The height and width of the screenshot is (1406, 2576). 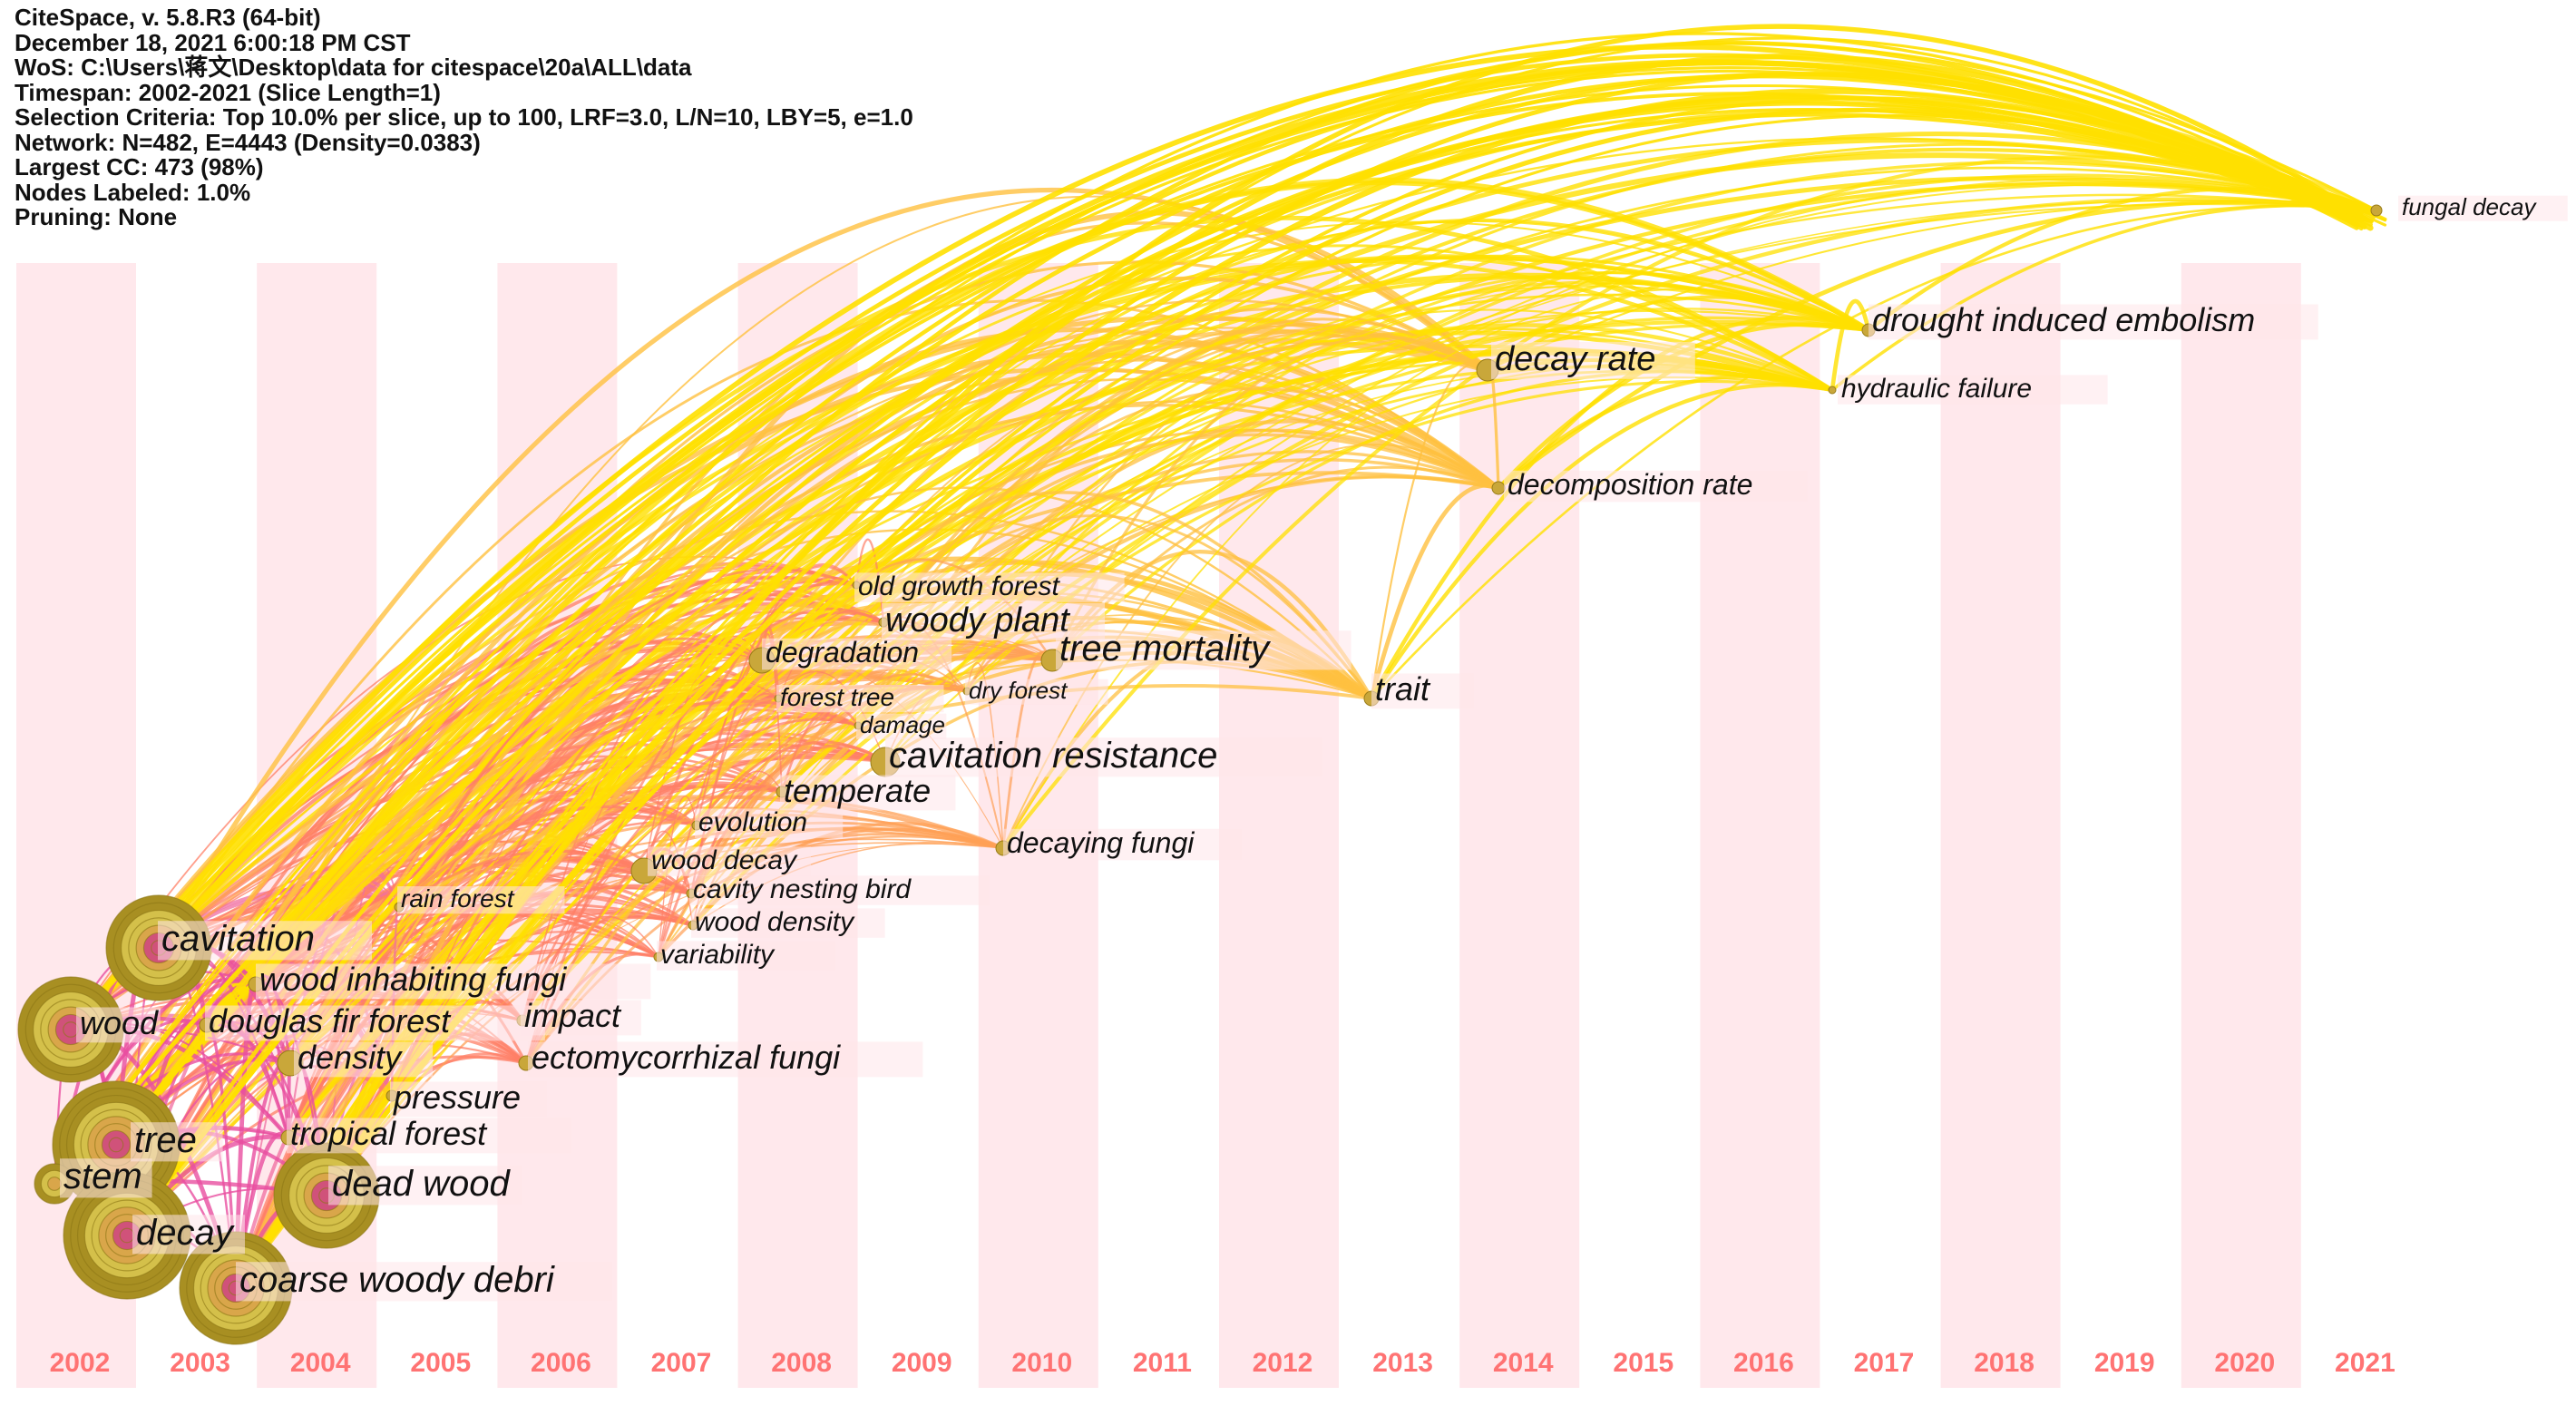 What do you see at coordinates (397, 1280) in the screenshot?
I see `keyword-label: coarse woody debri` at bounding box center [397, 1280].